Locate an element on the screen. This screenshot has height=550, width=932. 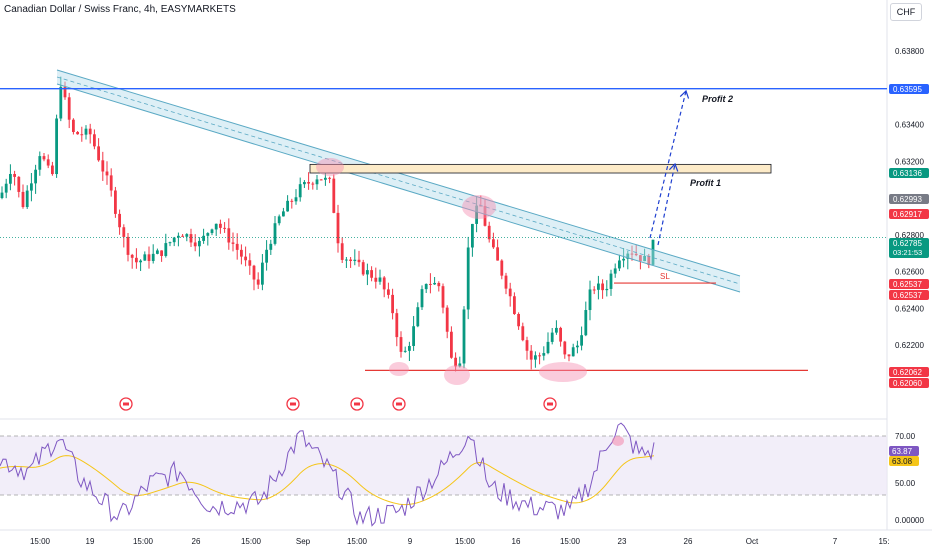
rsi-tick-label: 50.00 is located at coordinates (905, 483).